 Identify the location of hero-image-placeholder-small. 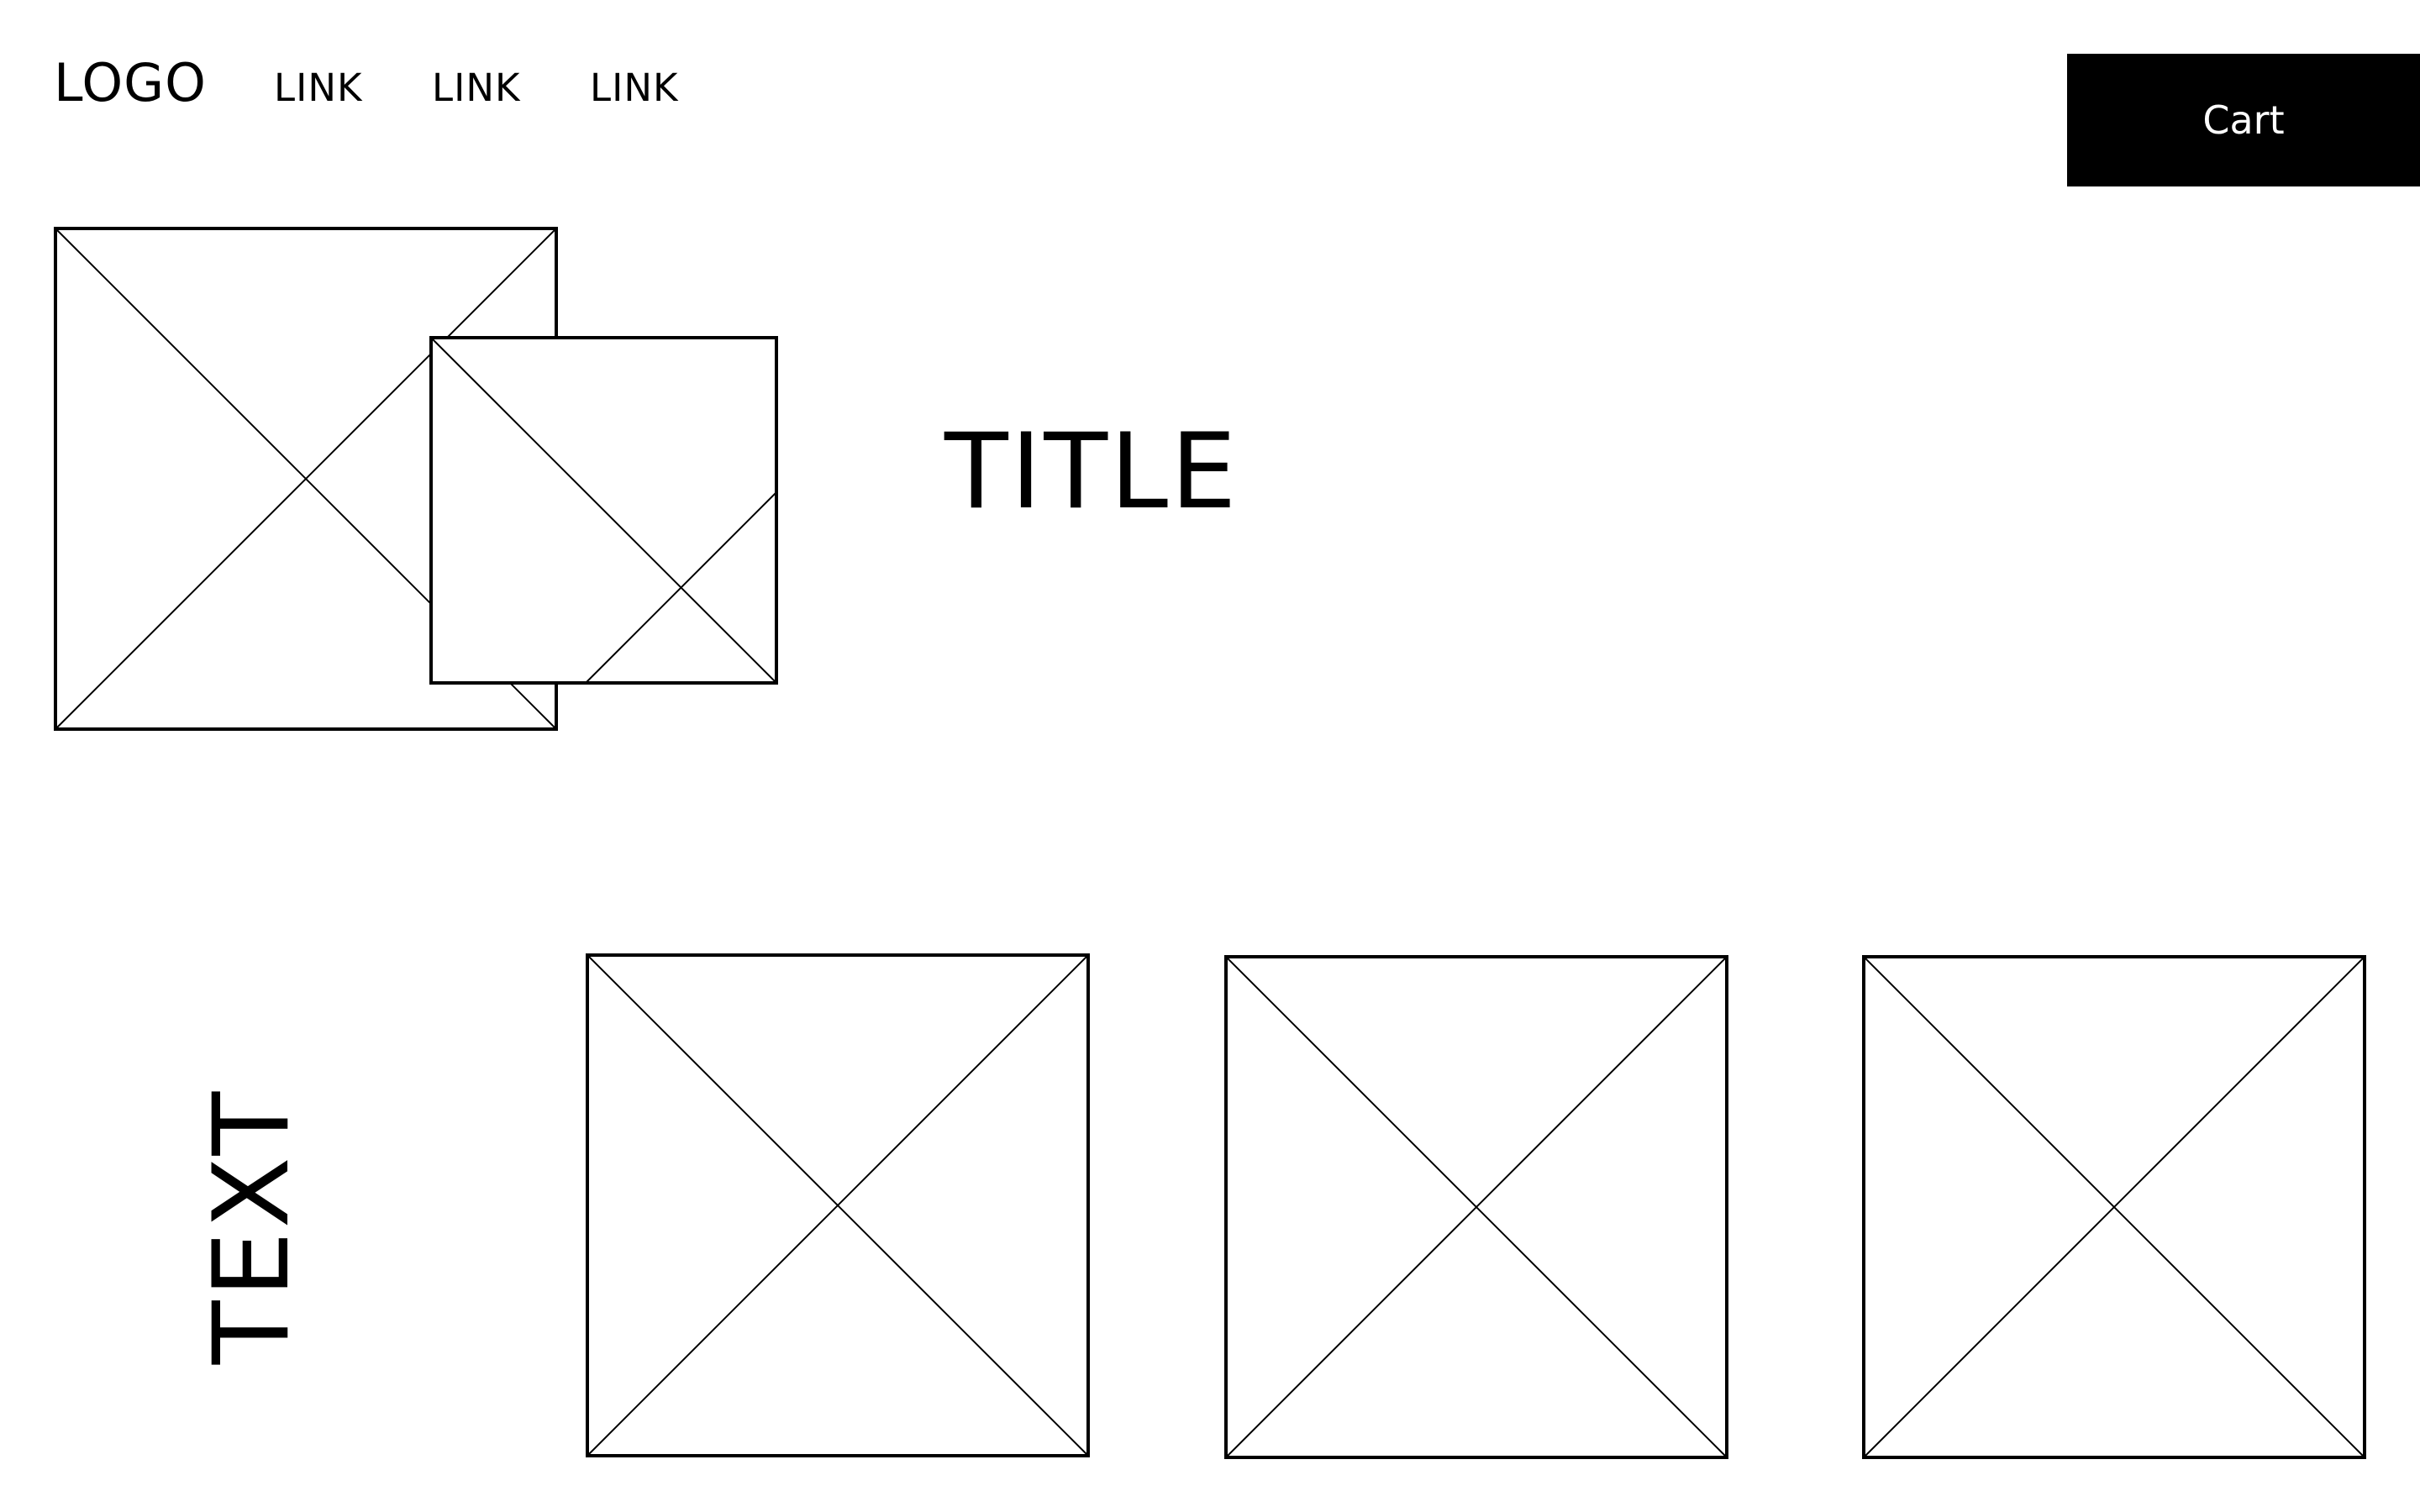
(603, 510).